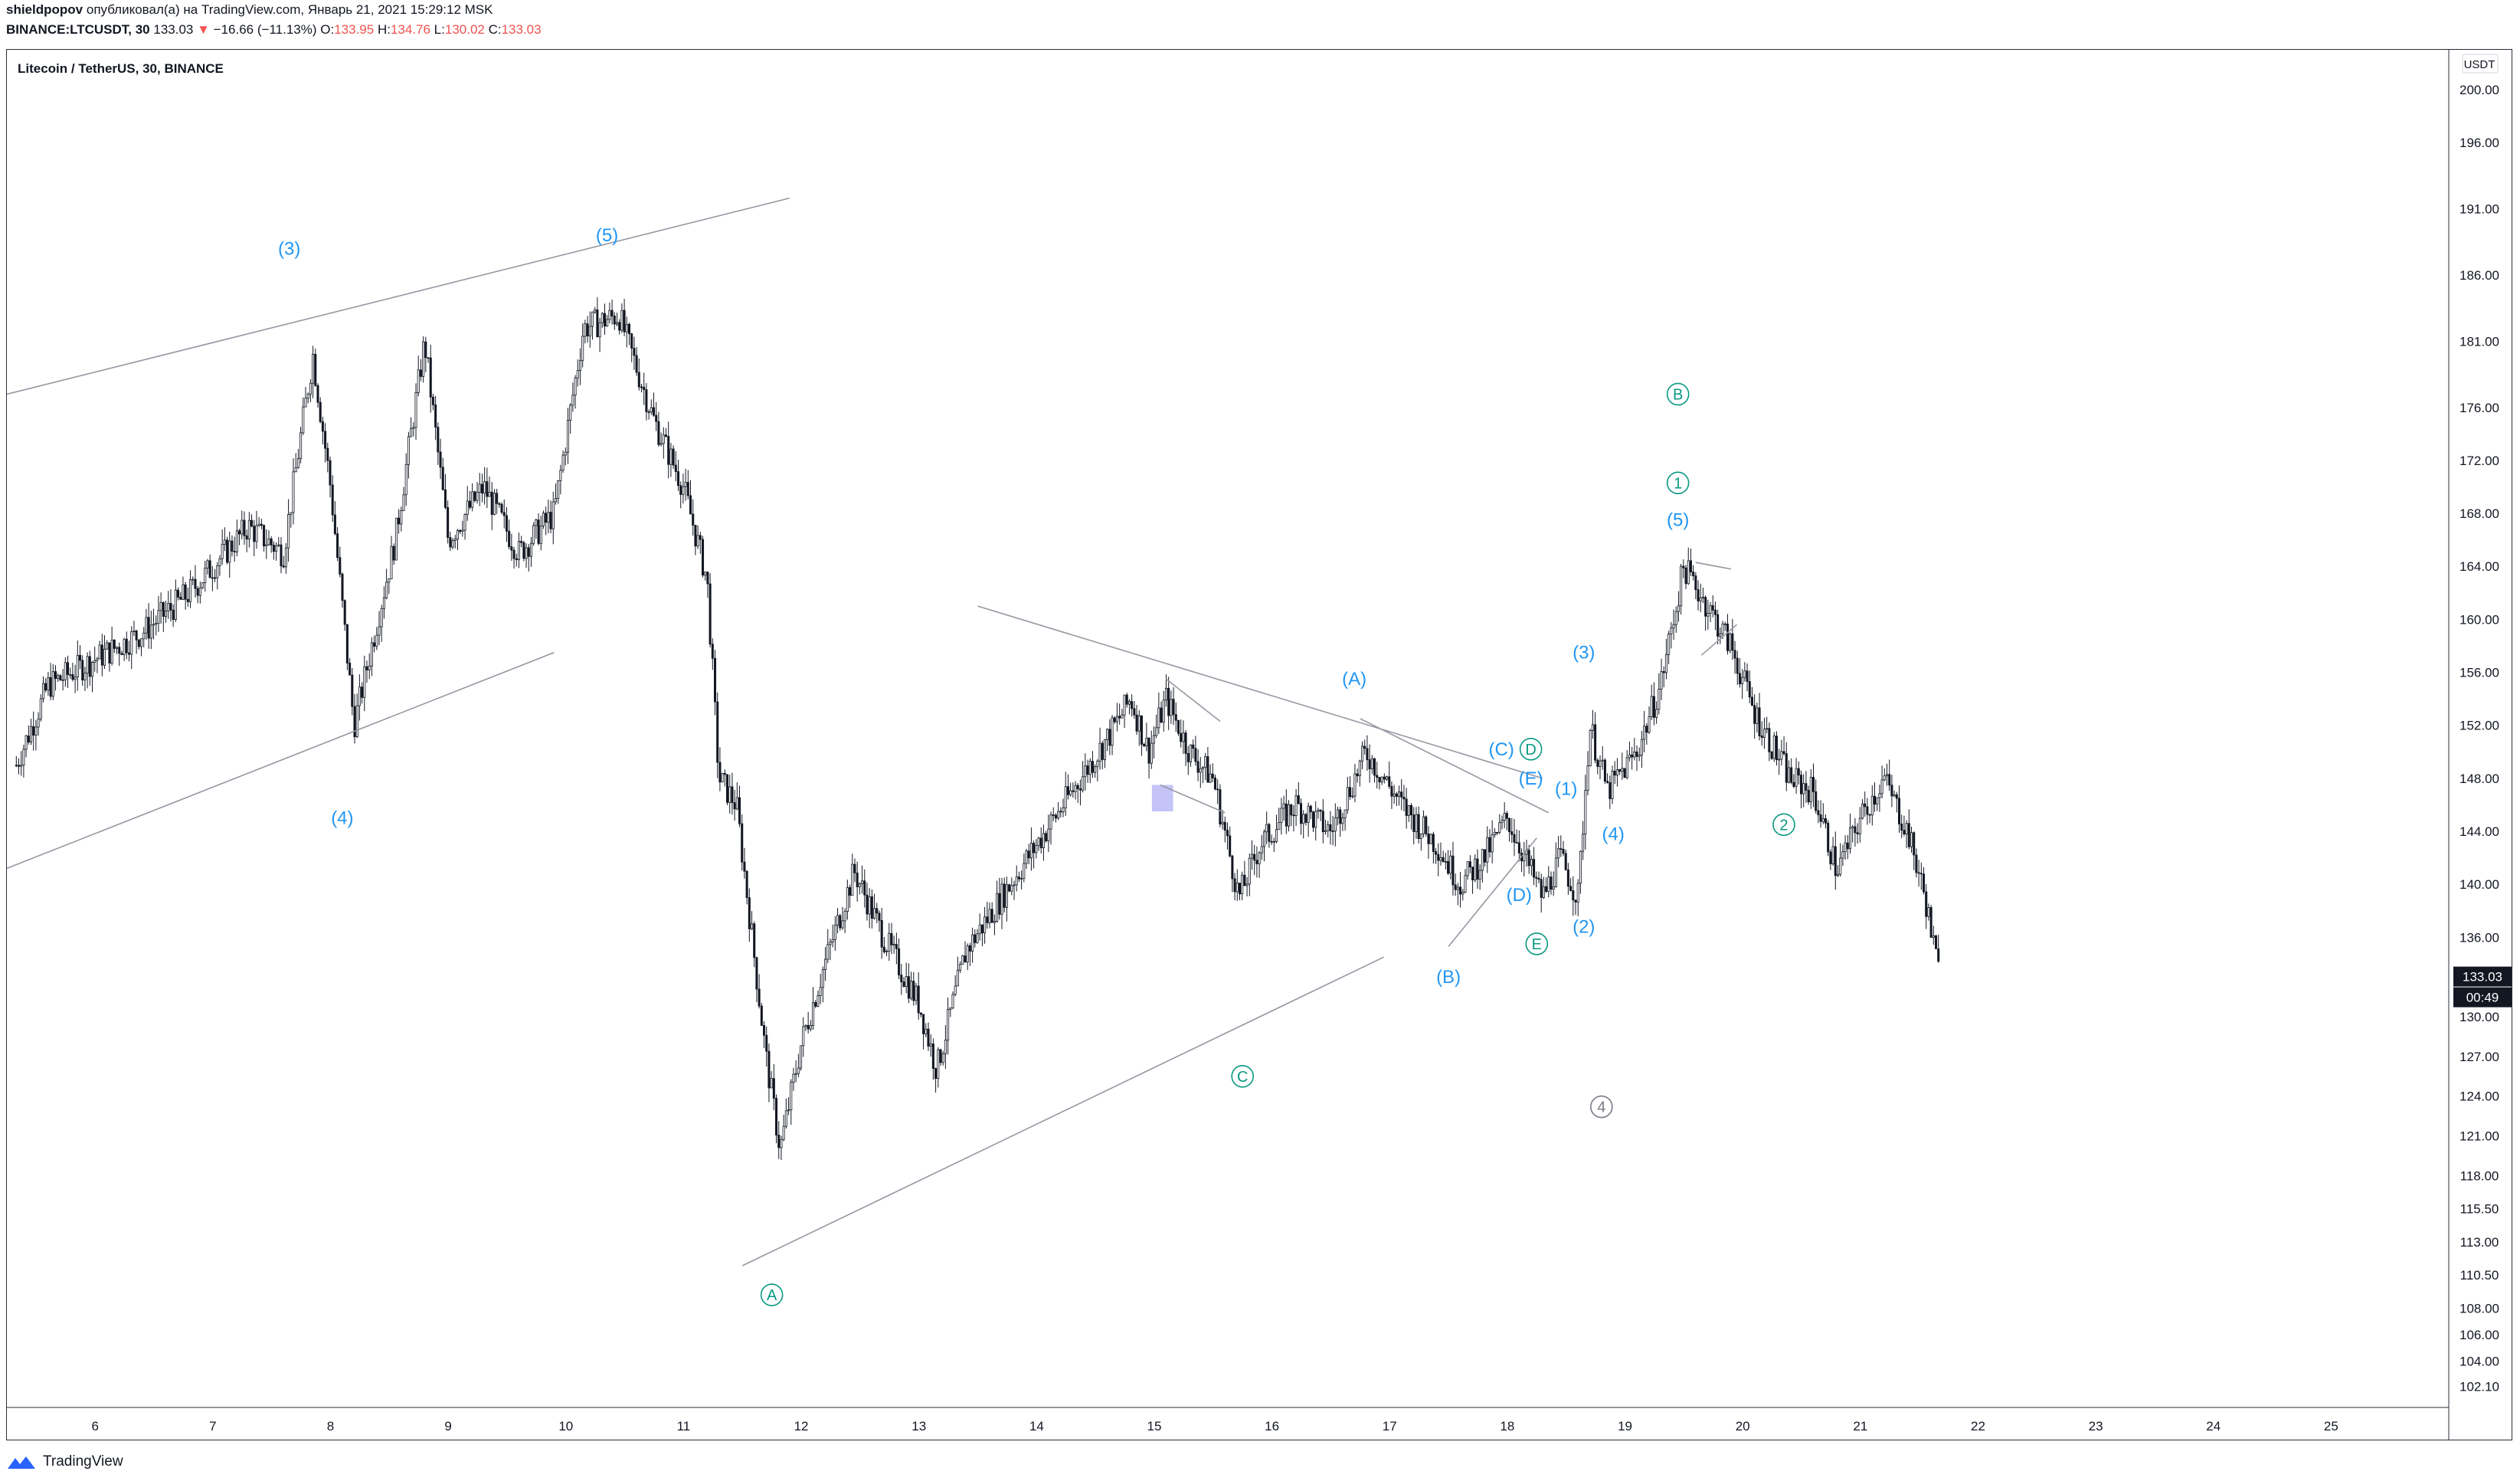  Describe the element at coordinates (2479, 1096) in the screenshot. I see `y-tick-label: 124.00` at that location.